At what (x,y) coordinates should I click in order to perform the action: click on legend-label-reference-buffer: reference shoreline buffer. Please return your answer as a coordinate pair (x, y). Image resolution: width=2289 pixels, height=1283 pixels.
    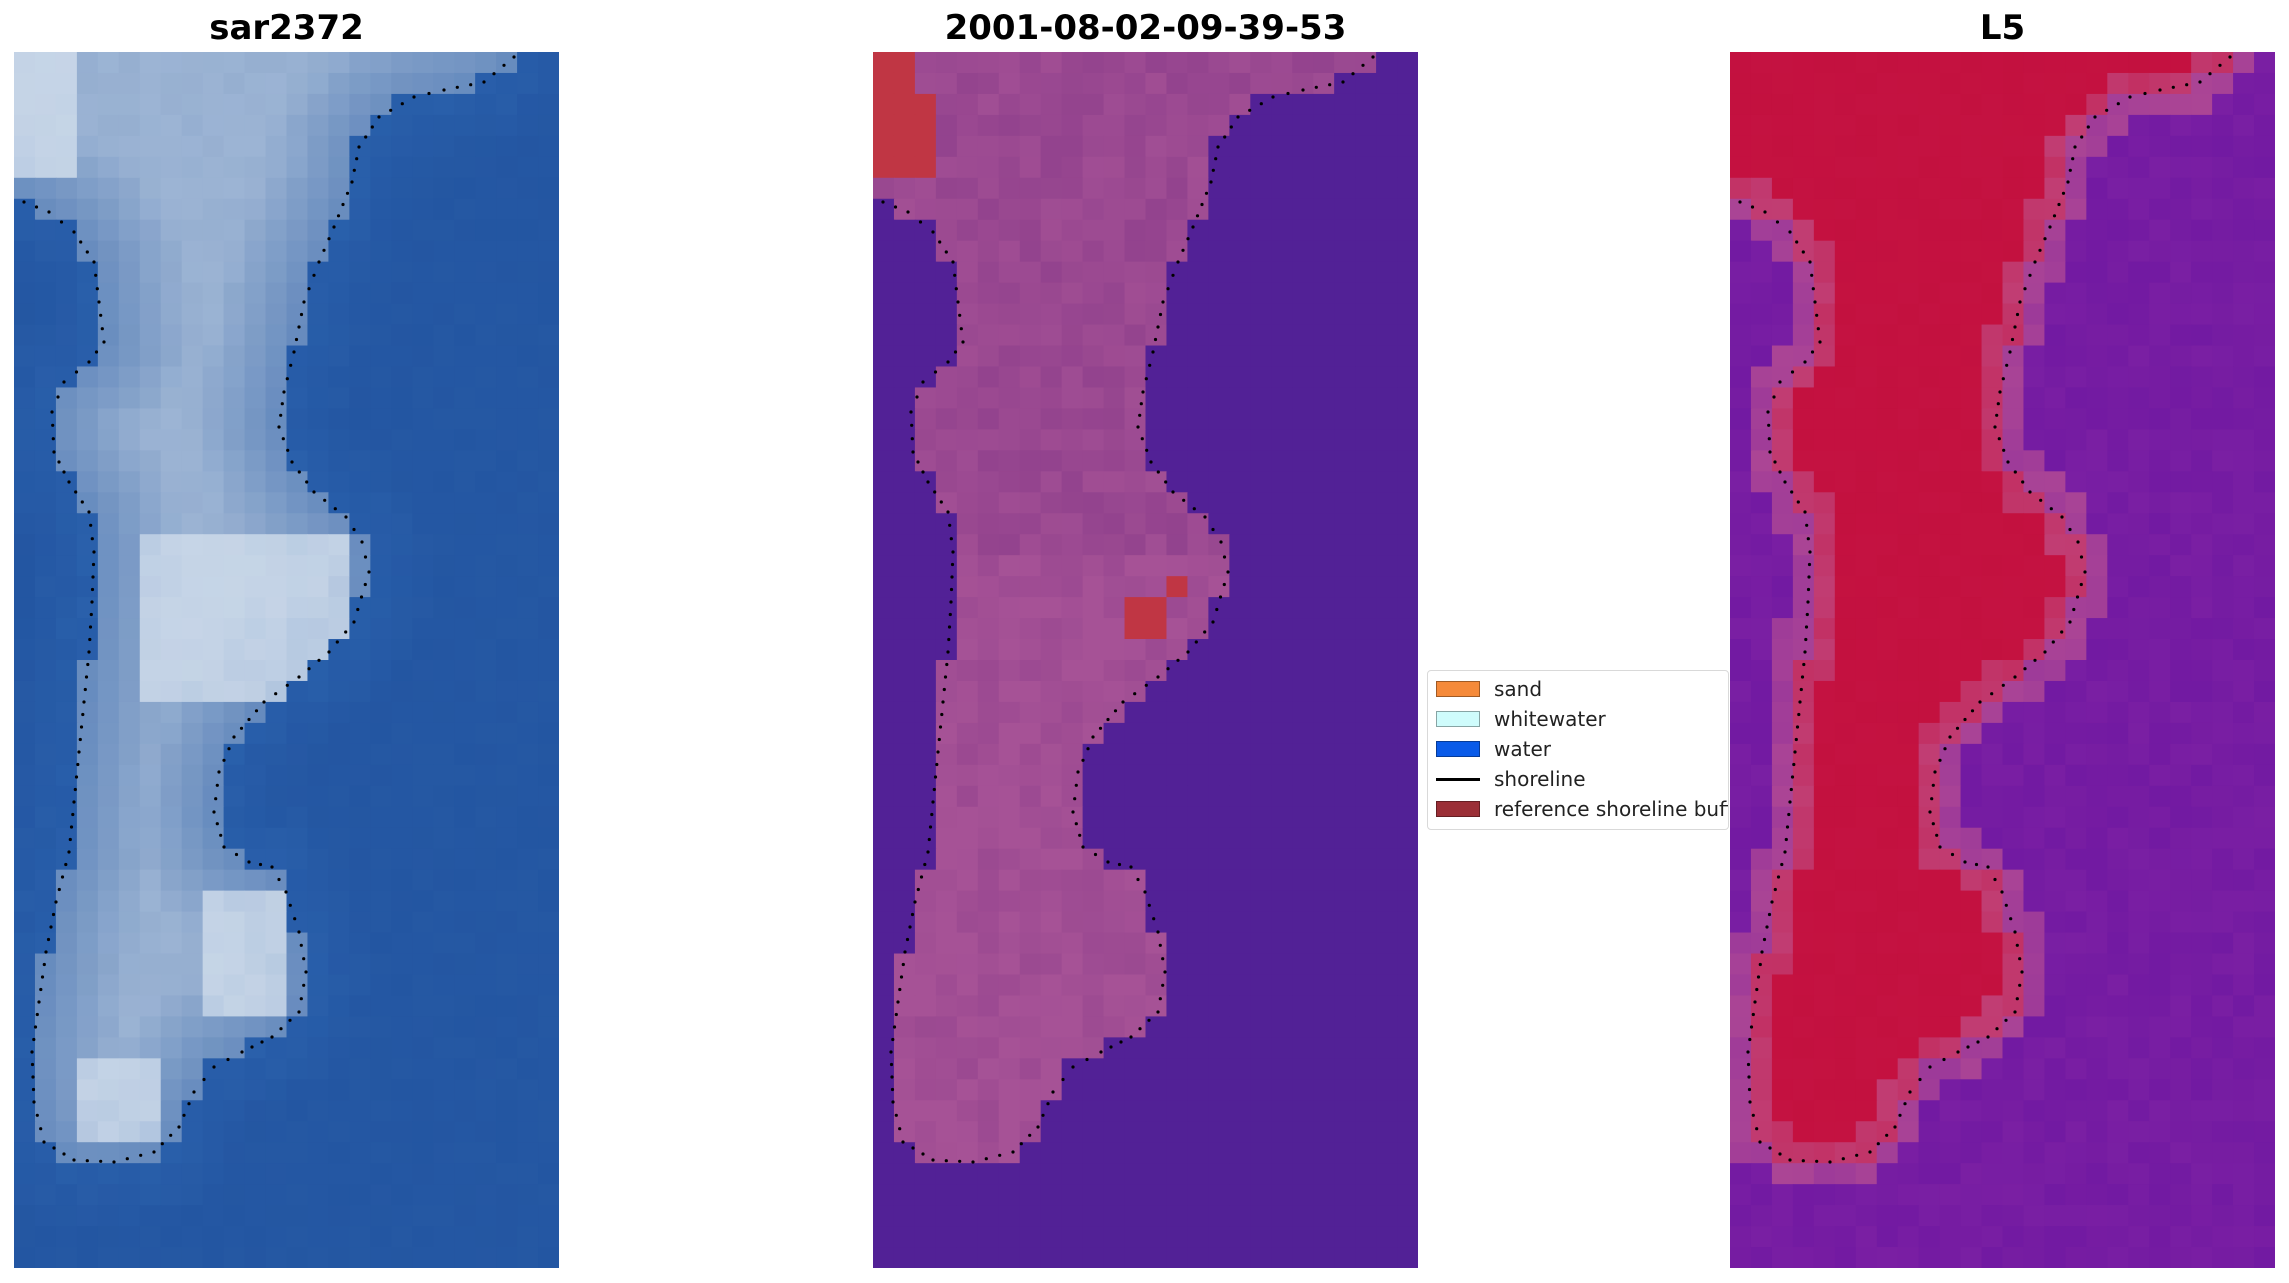
    Looking at the image, I should click on (1611, 809).